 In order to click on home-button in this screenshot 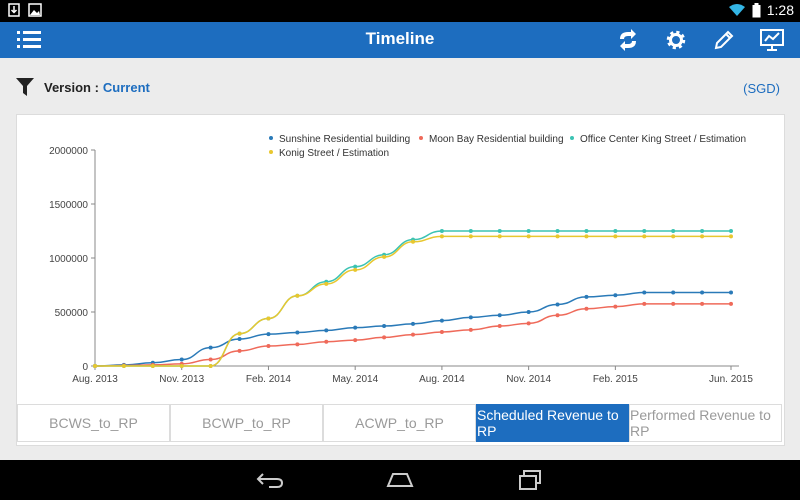, I will do `click(400, 480)`.